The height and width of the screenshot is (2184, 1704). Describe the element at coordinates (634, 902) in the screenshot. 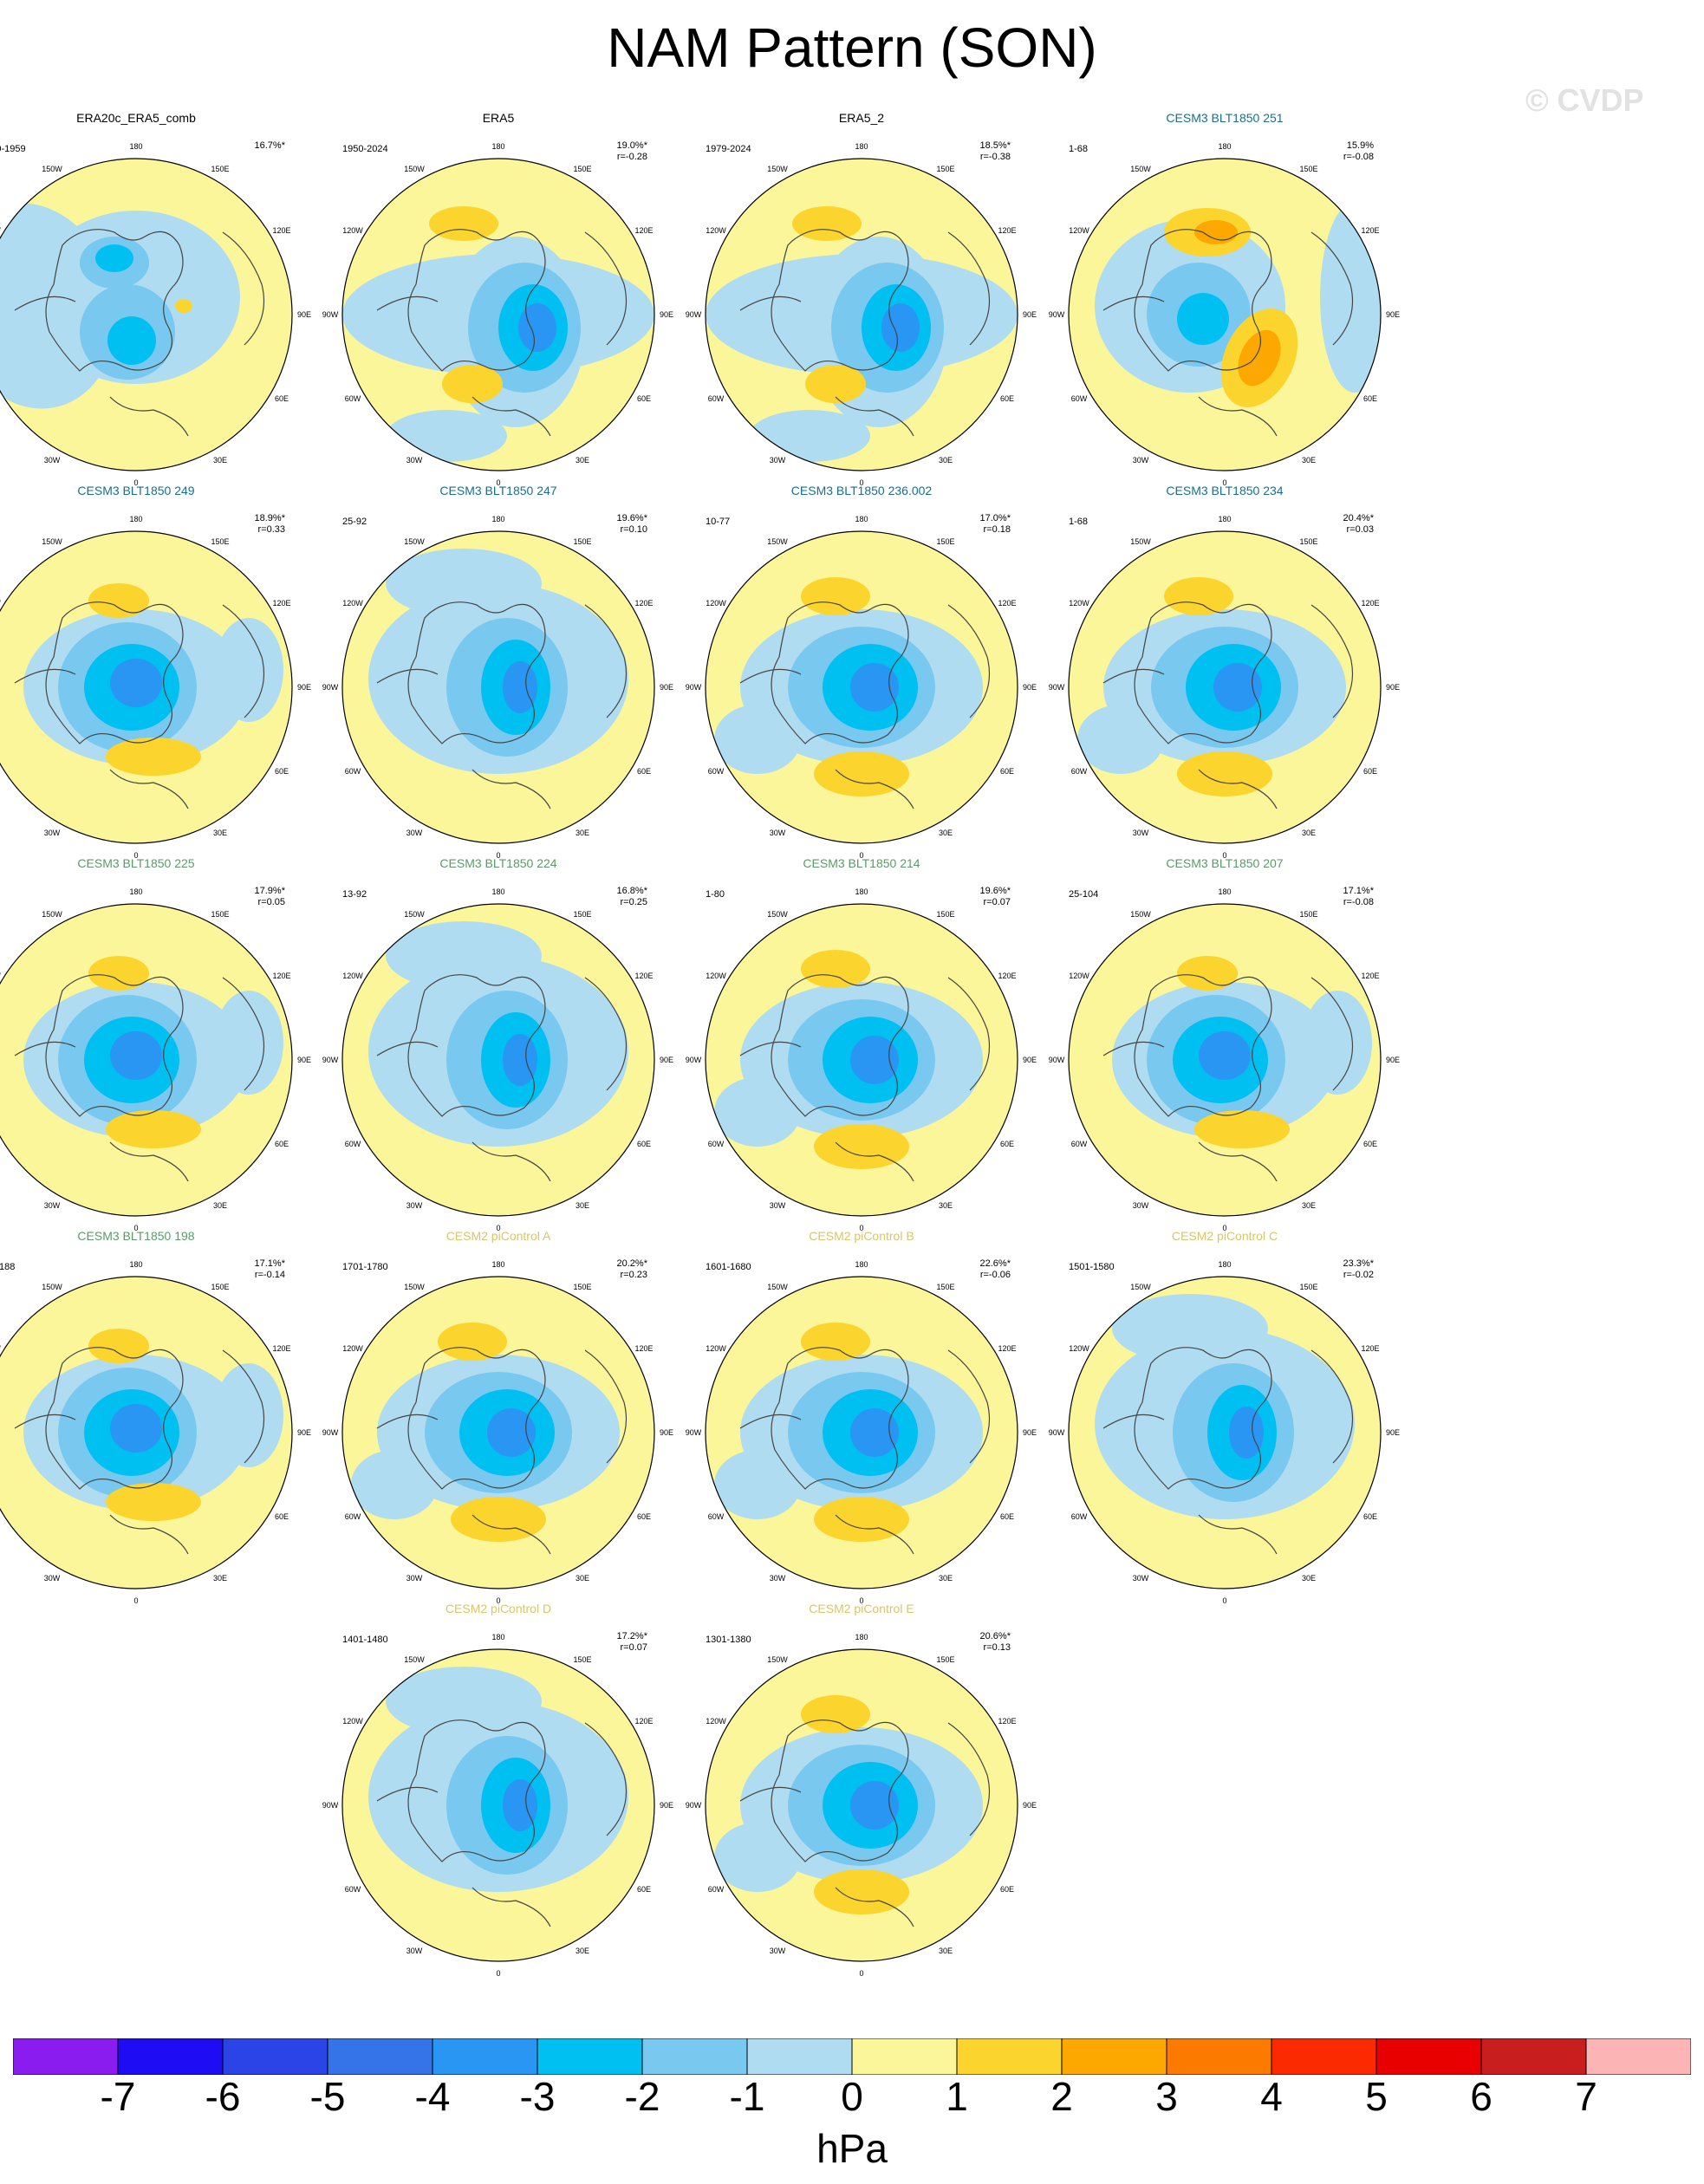

I see `panel-correlation: r=0.25` at that location.